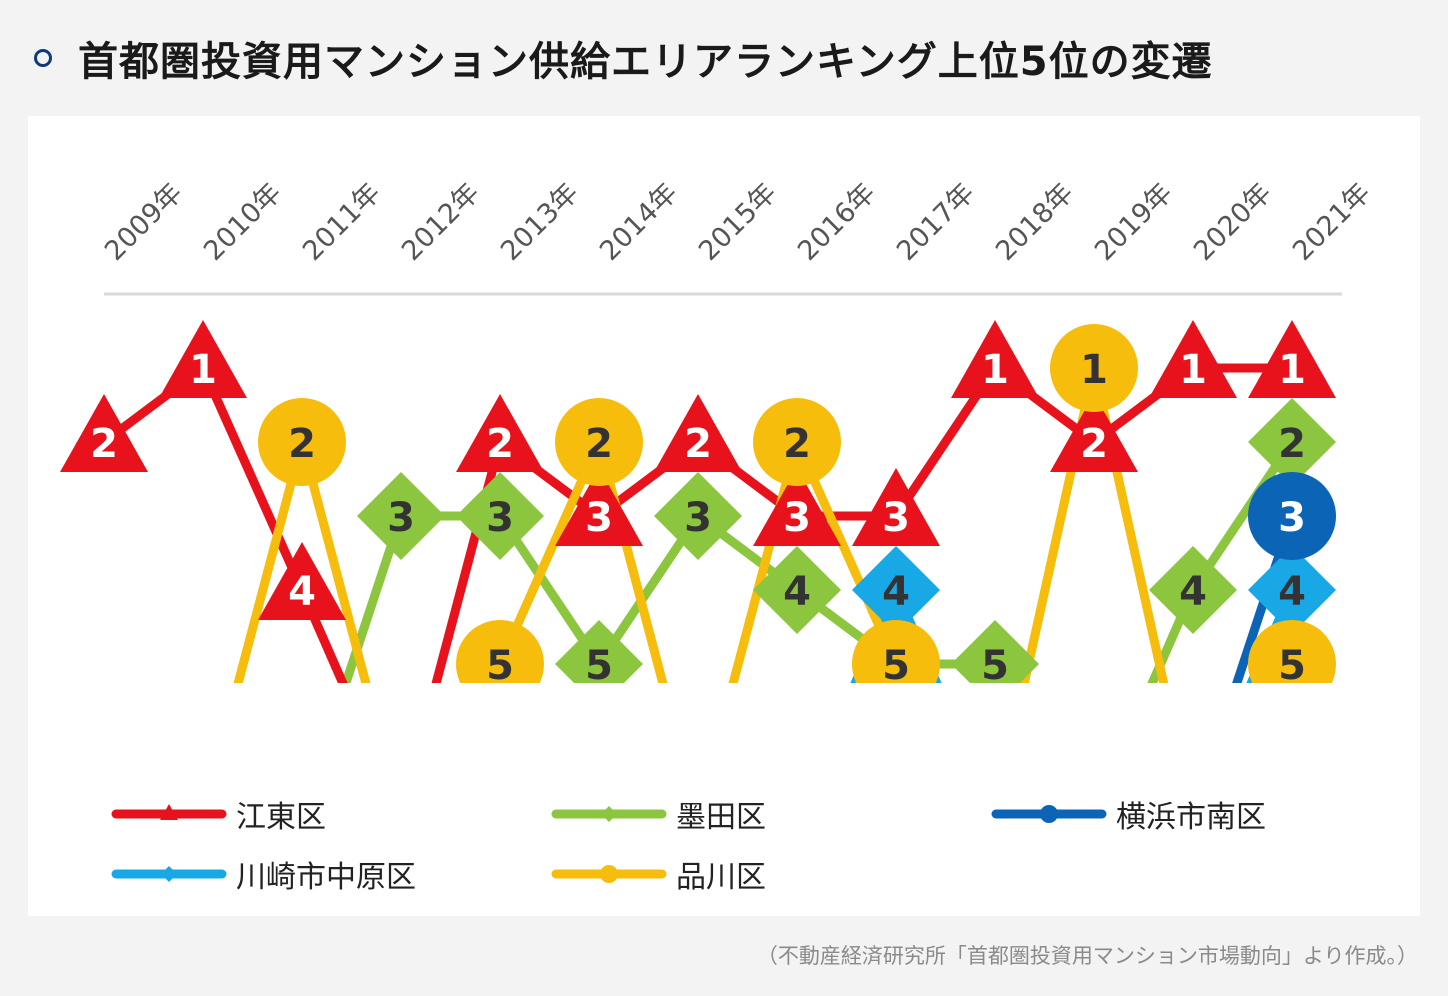 The height and width of the screenshot is (996, 1448). Describe the element at coordinates (645, 62) in the screenshot. I see `chart-title: 首都圏投資用マンション供給エリアランキング上位5位の変遷` at that location.